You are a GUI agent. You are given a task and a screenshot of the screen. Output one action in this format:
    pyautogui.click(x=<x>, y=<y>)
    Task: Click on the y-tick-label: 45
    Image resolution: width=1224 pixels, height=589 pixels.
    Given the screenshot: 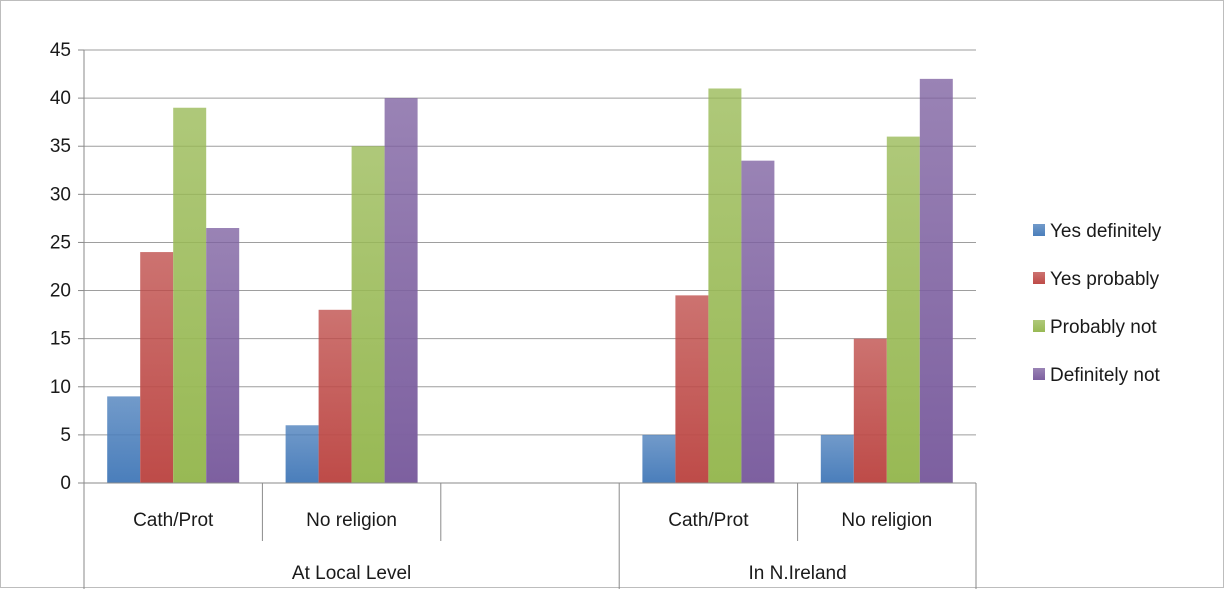 What is the action you would take?
    pyautogui.click(x=60, y=50)
    